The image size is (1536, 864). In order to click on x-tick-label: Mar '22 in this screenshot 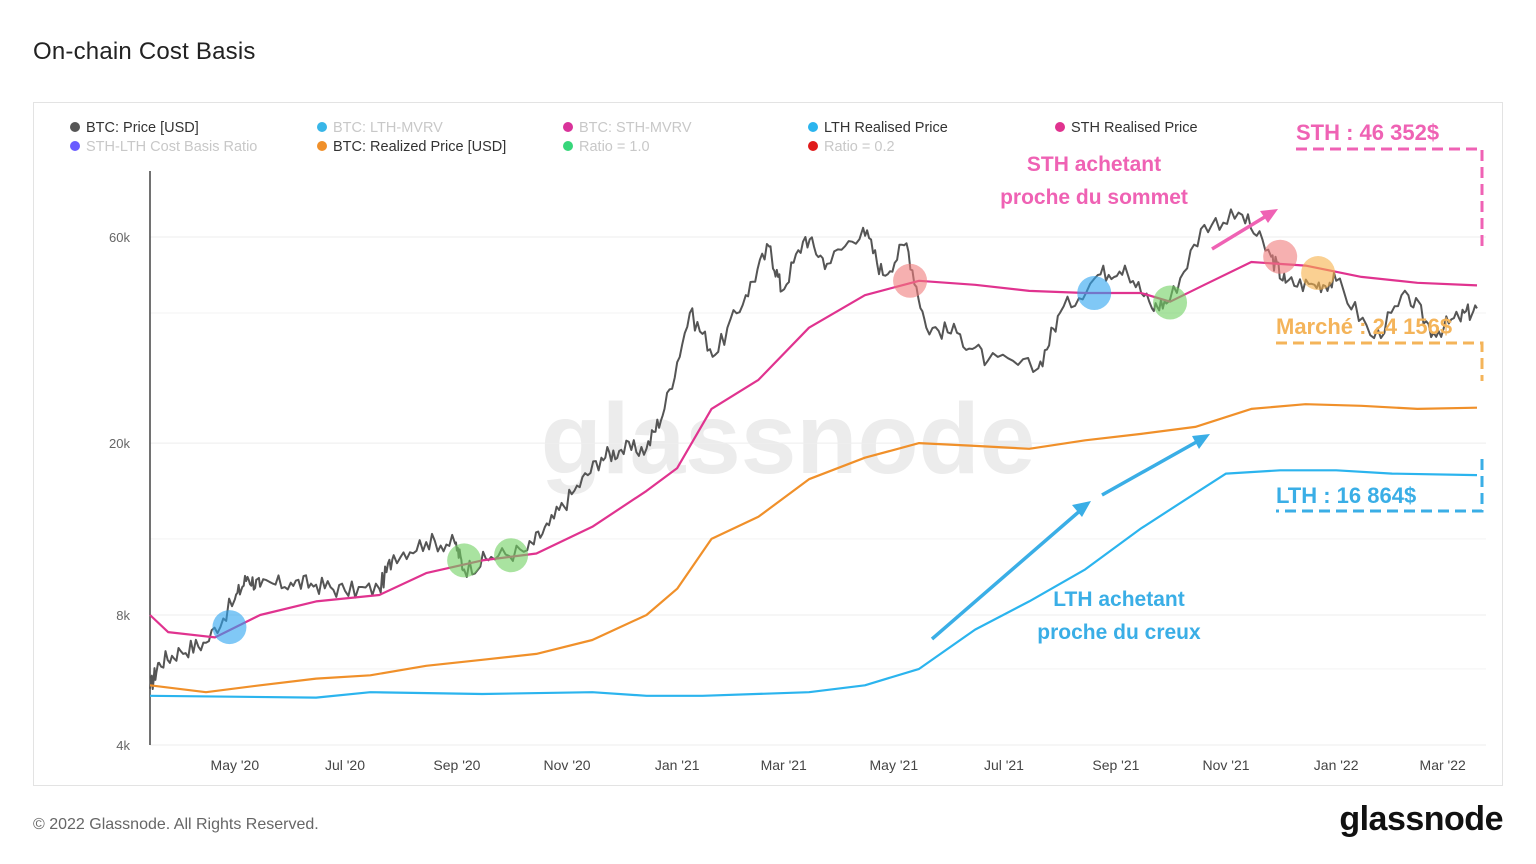, I will do `click(1443, 765)`.